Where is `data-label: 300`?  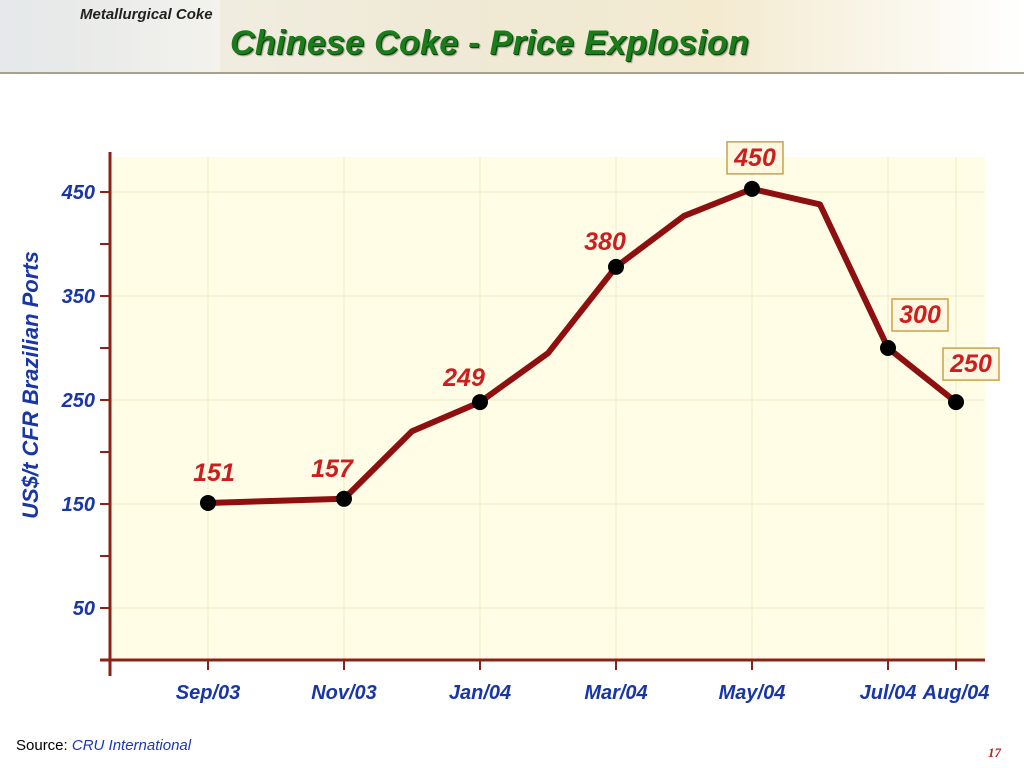 data-label: 300 is located at coordinates (920, 315).